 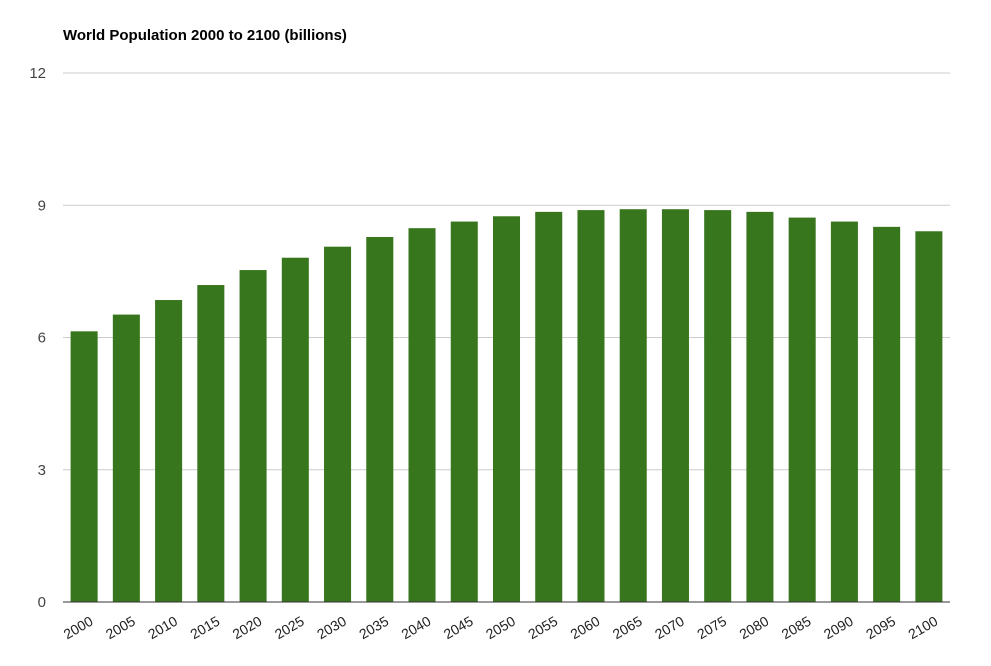 What do you see at coordinates (42, 602) in the screenshot?
I see `y-tick-label: 0` at bounding box center [42, 602].